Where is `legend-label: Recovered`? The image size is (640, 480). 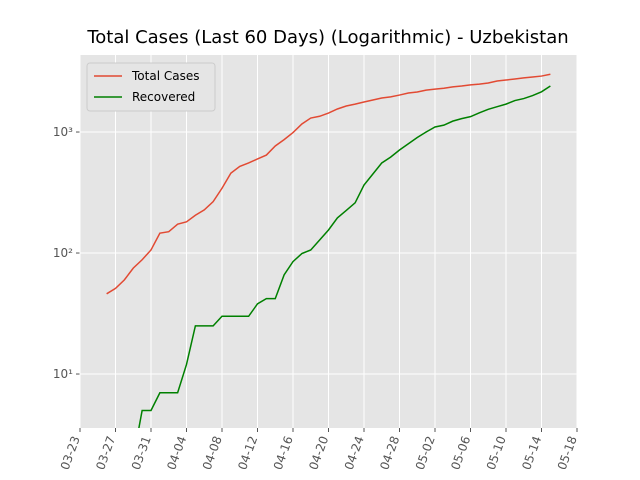
legend-label: Recovered is located at coordinates (163, 97).